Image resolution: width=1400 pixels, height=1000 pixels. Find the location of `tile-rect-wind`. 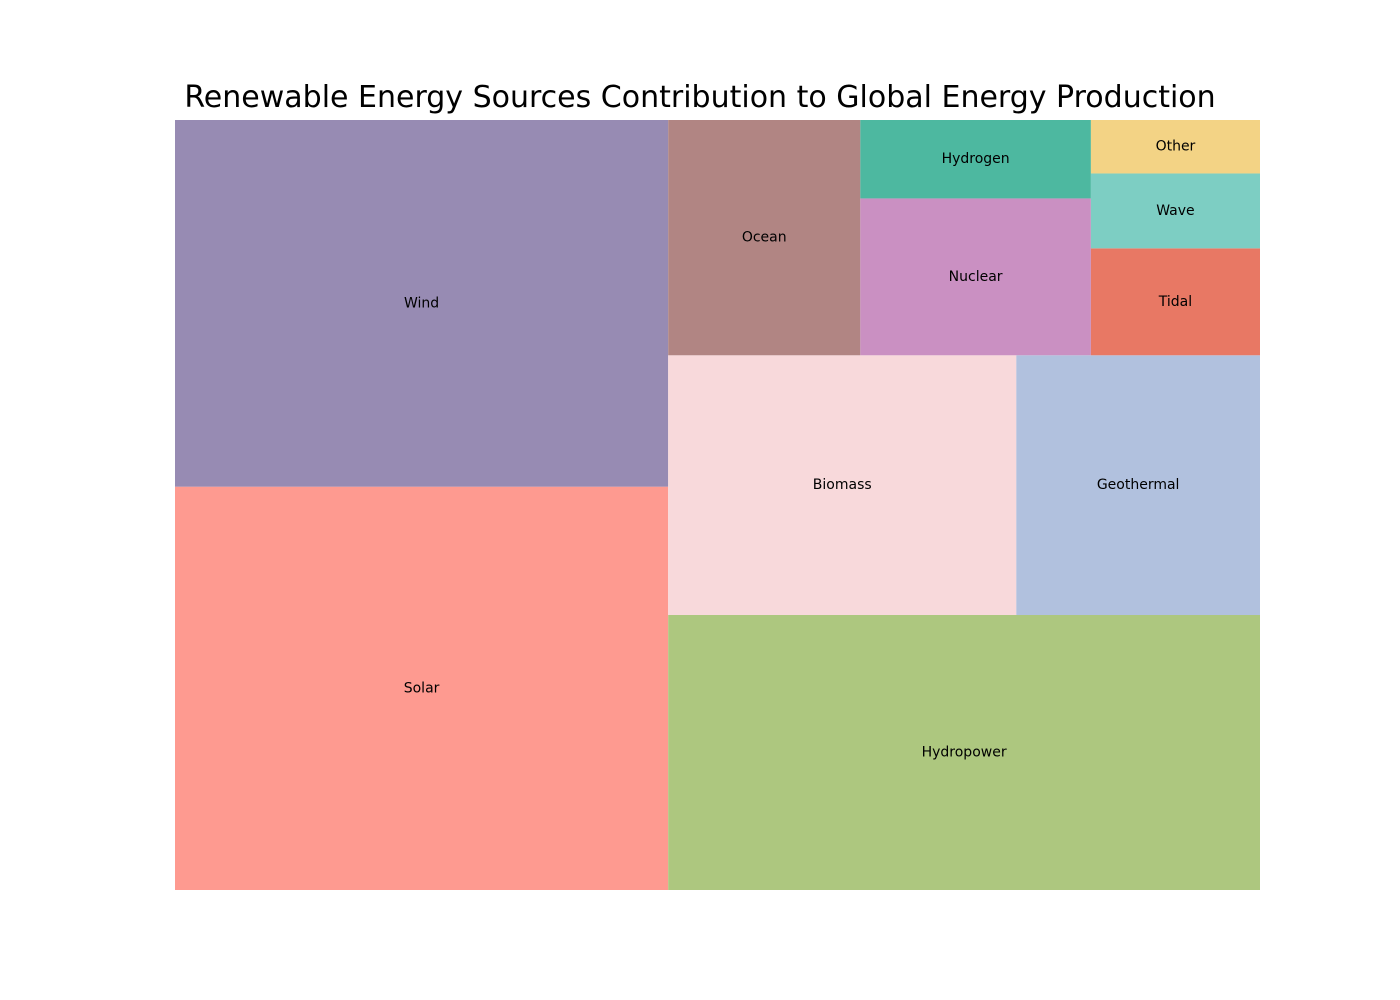

tile-rect-wind is located at coordinates (422, 303).